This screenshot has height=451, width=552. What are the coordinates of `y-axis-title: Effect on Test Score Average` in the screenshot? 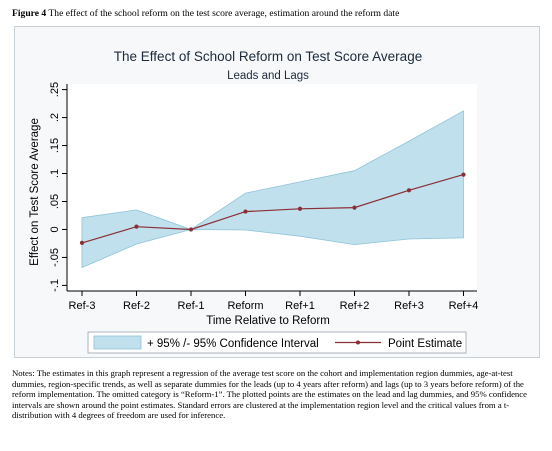 It's located at (35, 192).